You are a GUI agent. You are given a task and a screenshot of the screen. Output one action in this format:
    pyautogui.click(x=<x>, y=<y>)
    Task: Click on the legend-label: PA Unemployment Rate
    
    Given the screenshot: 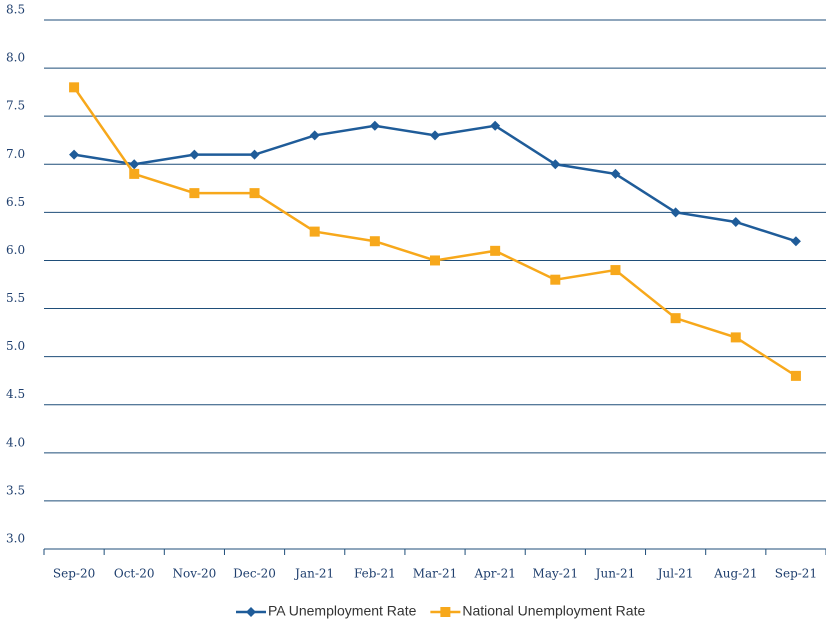 What is the action you would take?
    pyautogui.click(x=342, y=611)
    